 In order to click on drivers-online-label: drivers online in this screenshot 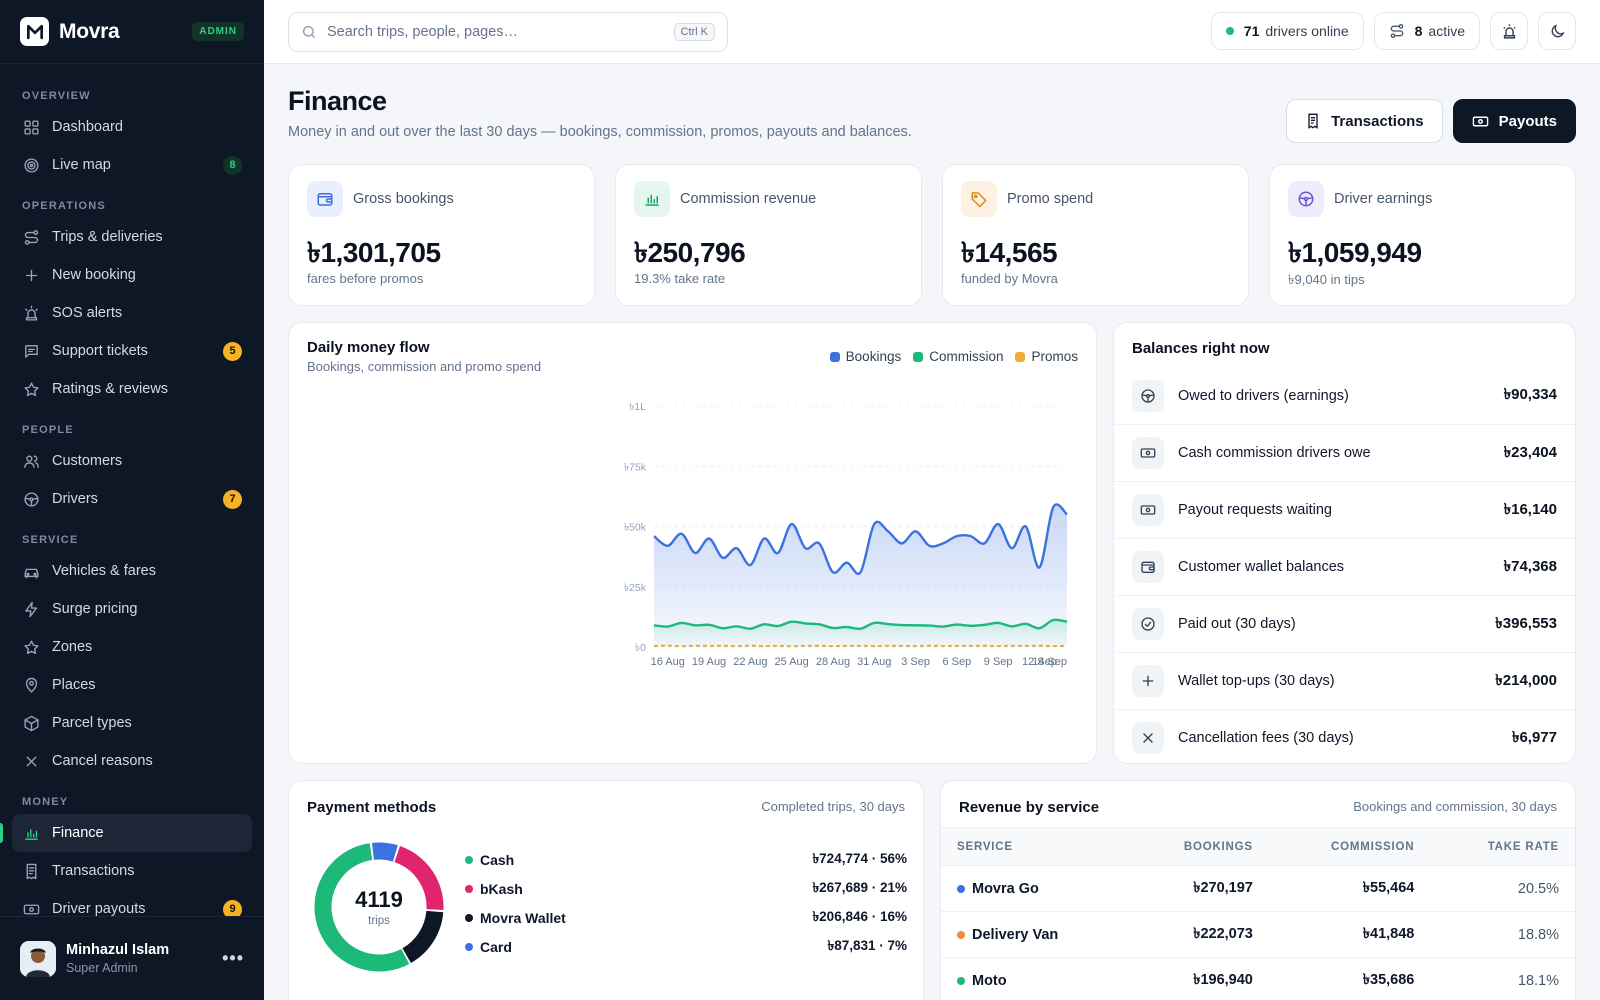, I will do `click(1307, 31)`.